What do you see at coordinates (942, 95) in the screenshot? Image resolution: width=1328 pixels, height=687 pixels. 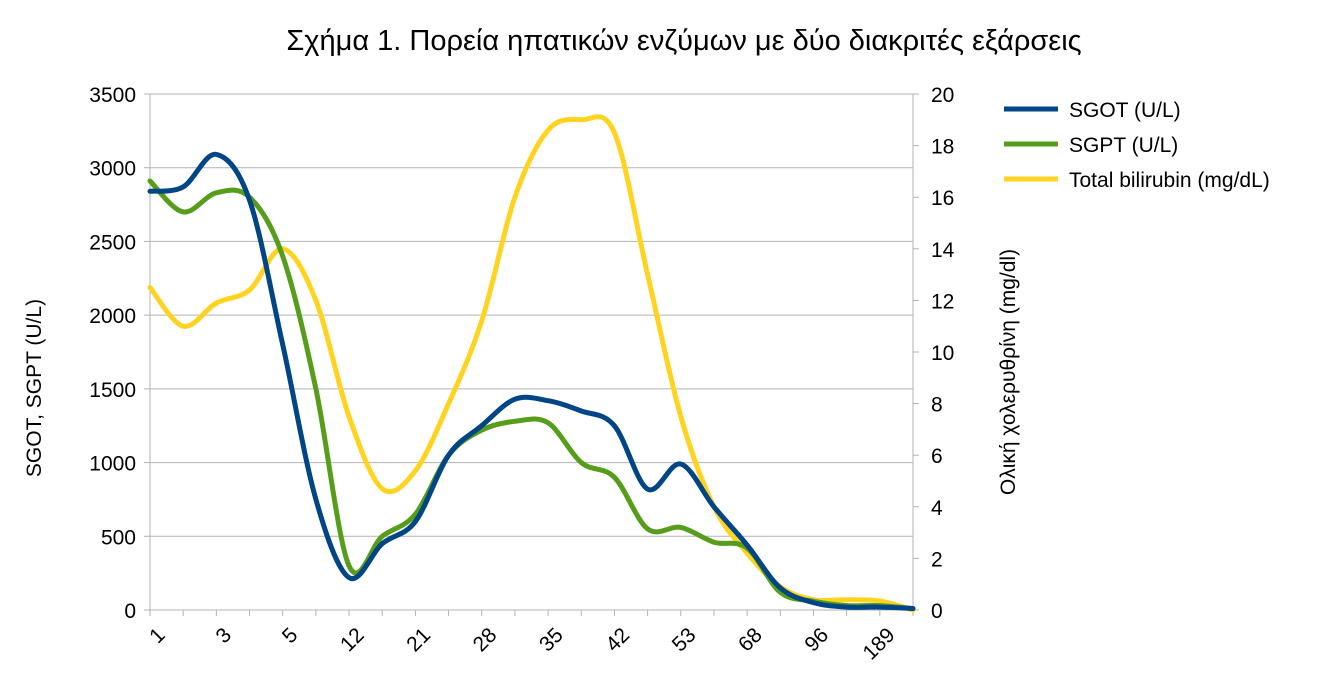 I see `y2-tick-label: 20` at bounding box center [942, 95].